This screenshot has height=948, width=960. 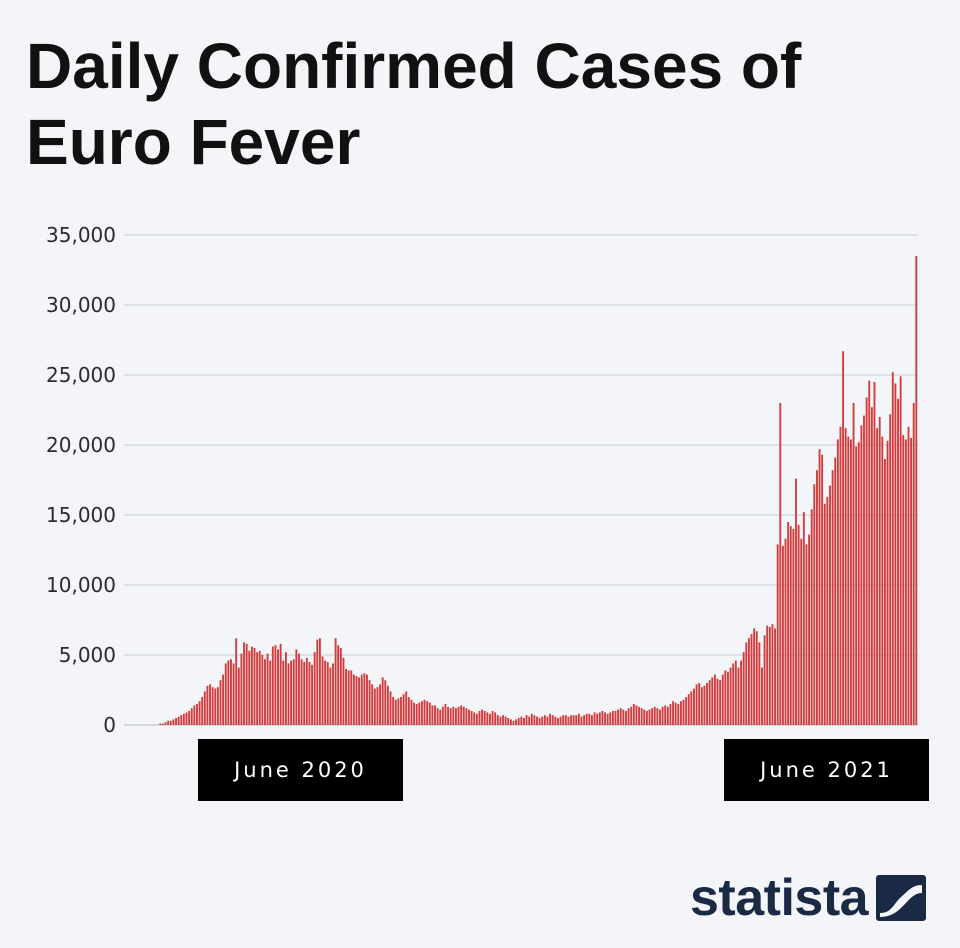 I want to click on y-tick-label: 5,000, so click(x=87, y=655).